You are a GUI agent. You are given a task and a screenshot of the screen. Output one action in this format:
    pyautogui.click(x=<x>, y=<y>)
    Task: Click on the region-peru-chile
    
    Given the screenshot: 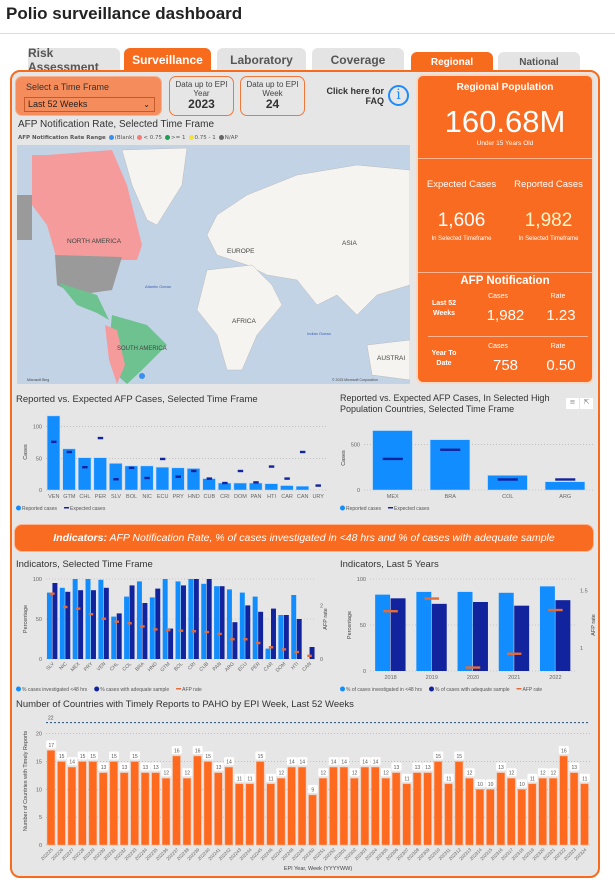 What is the action you would take?
    pyautogui.click(x=115, y=354)
    